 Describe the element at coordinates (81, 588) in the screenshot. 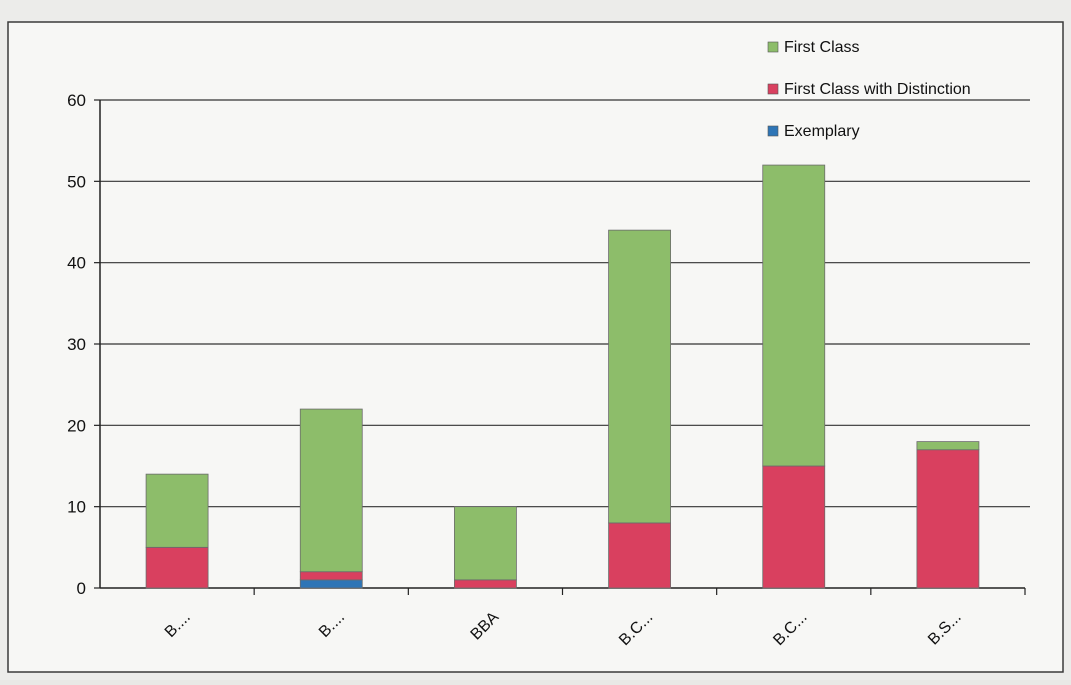

I see `y-tick-label: 0` at that location.